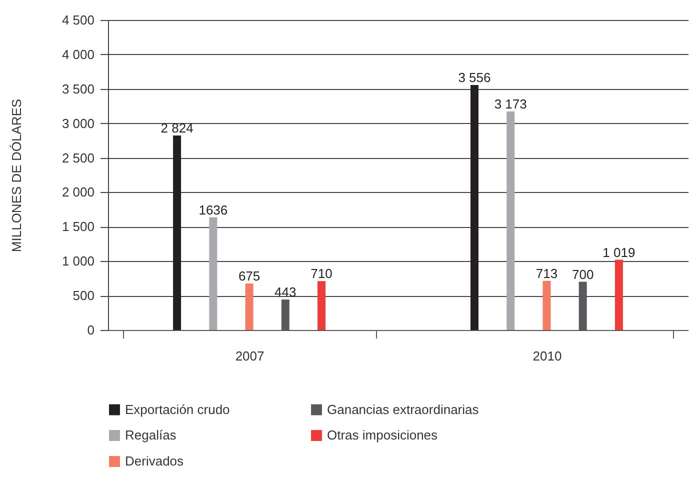 This screenshot has height=500, width=697. What do you see at coordinates (474, 78) in the screenshot?
I see `data-label: 3 556` at bounding box center [474, 78].